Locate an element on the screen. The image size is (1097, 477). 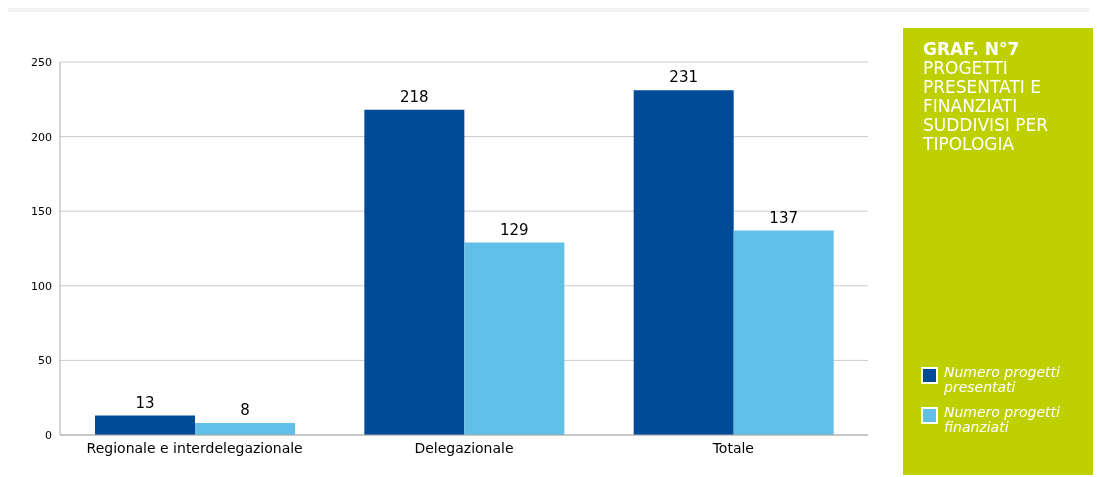
data-label: 218 is located at coordinates (414, 96).